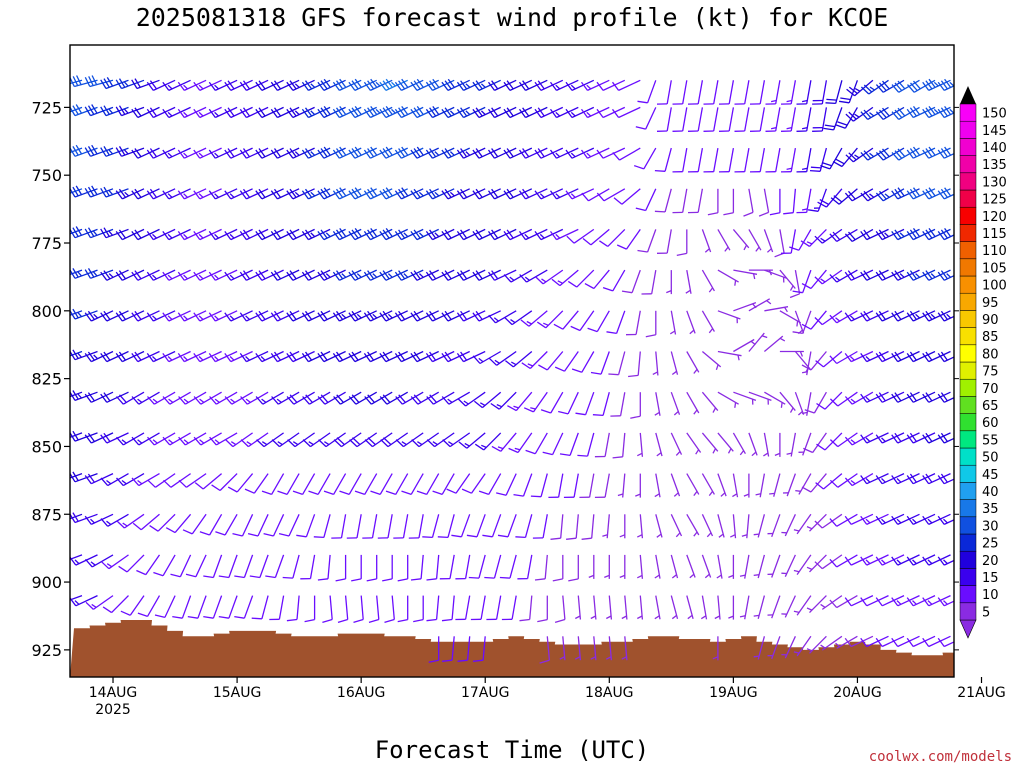  What do you see at coordinates (113, 710) in the screenshot?
I see `x-tick-year-label: 2025` at bounding box center [113, 710].